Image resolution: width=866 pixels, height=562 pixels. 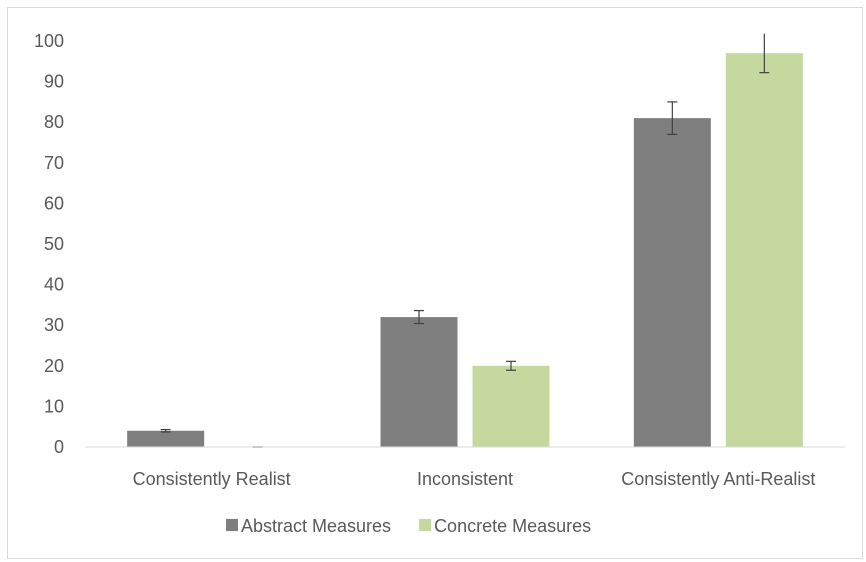 I want to click on y-tick-label: 20, so click(x=54, y=366).